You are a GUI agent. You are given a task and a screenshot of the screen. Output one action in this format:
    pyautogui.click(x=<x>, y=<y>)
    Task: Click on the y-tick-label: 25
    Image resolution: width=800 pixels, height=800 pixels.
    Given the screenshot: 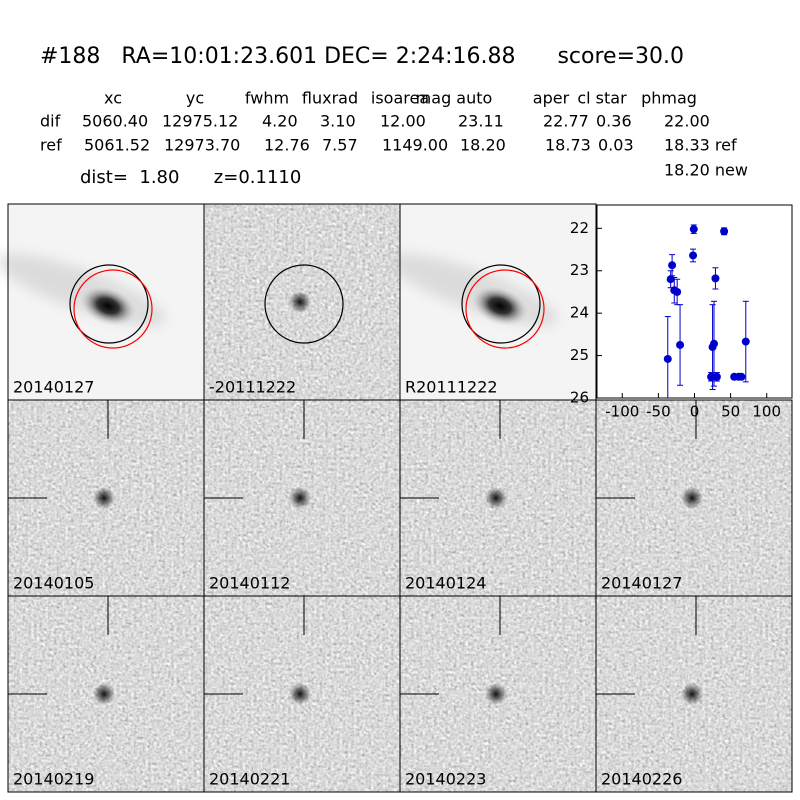 What is the action you would take?
    pyautogui.click(x=579, y=355)
    